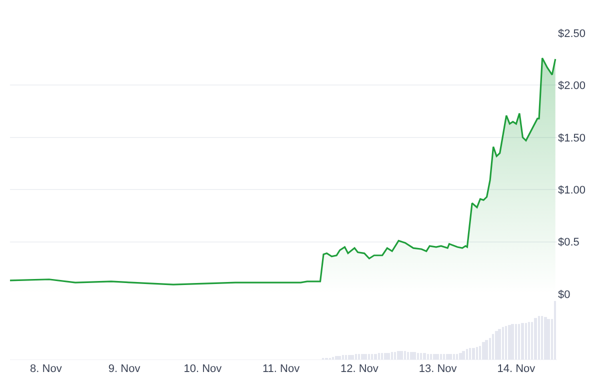 The width and height of the screenshot is (600, 386). Describe the element at coordinates (46, 369) in the screenshot. I see `x-tick-label: 8. Nov` at that location.